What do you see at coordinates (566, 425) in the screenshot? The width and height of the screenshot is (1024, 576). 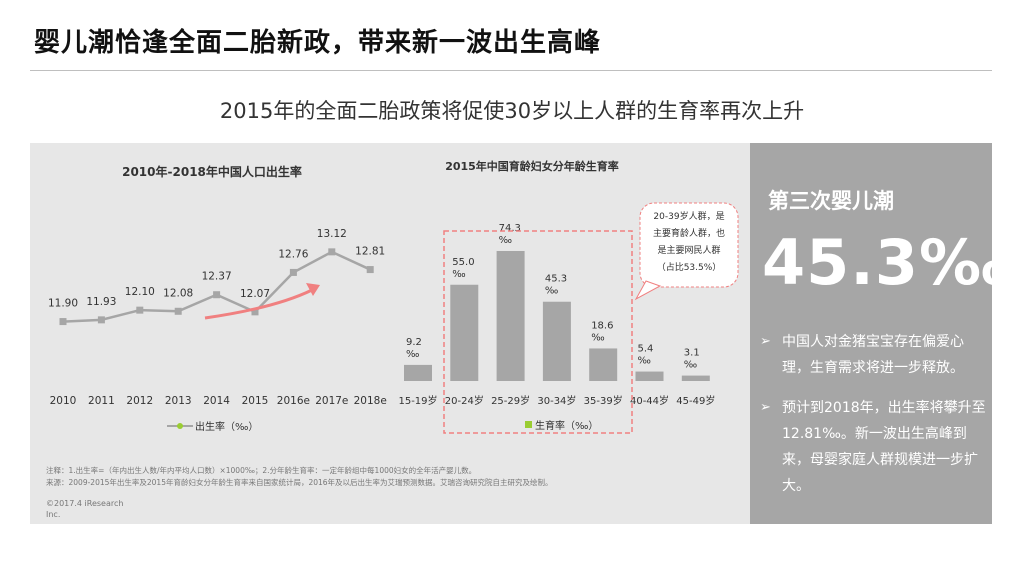 I see `bar-legend-label: 生育率（‰）` at bounding box center [566, 425].